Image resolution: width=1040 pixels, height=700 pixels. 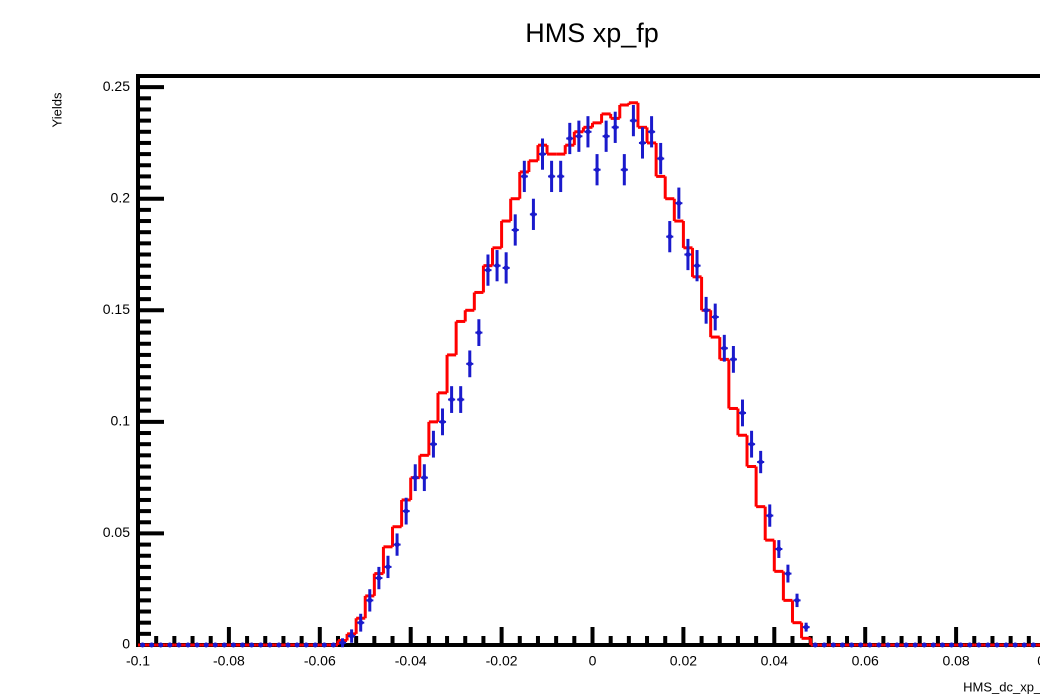 I want to click on y-tick-label: 0.2, so click(x=121, y=197).